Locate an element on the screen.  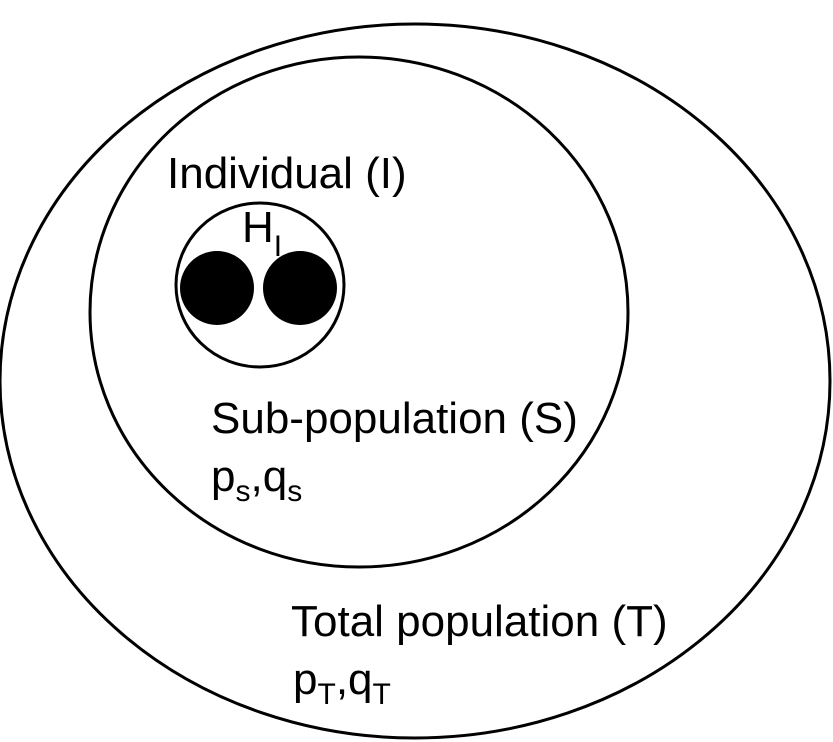
allele-left is located at coordinates (217, 288).